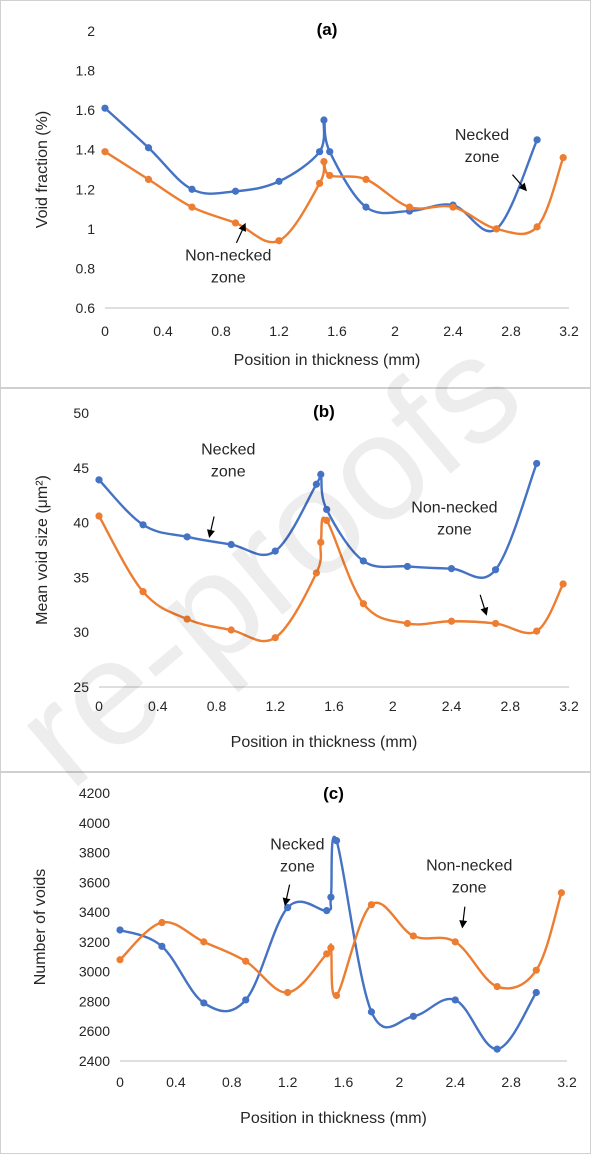  Describe the element at coordinates (86, 268) in the screenshot. I see `y-tick-label: 0.8` at that location.